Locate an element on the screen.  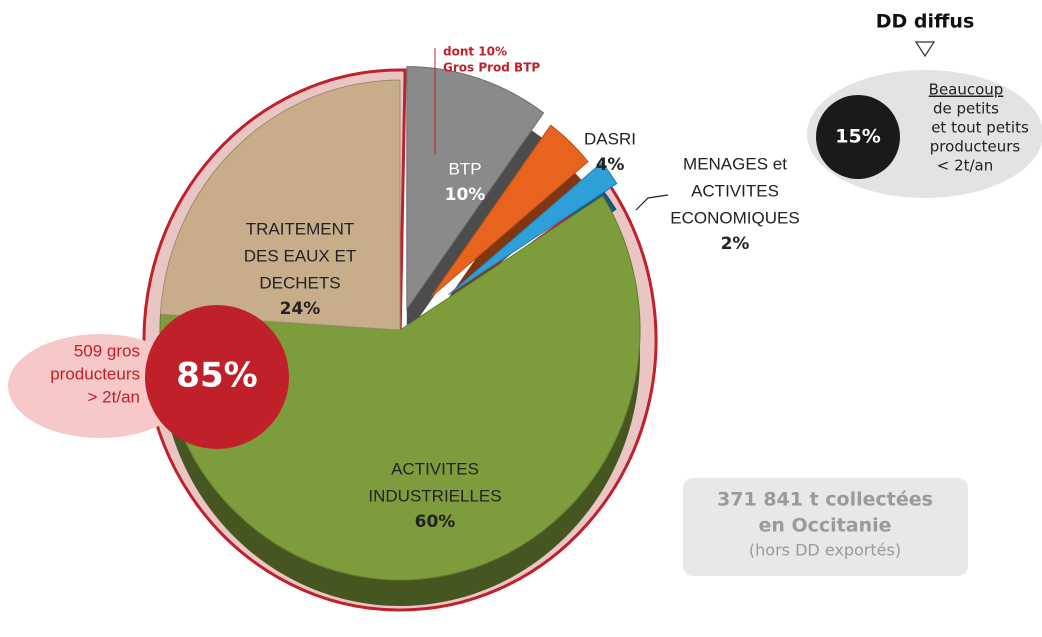
gros-circle is located at coordinates (217, 377).